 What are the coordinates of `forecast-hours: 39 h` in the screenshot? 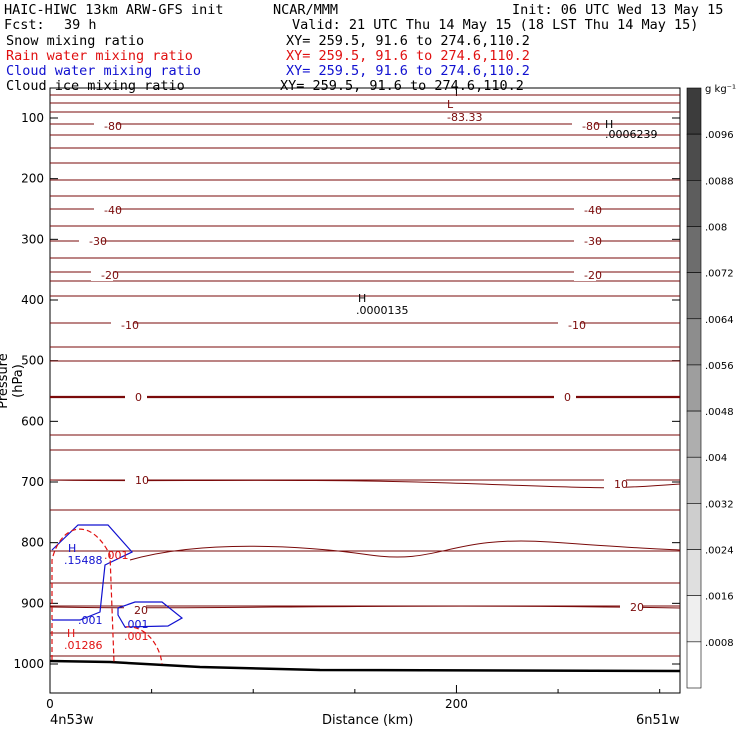 It's located at (80, 25).